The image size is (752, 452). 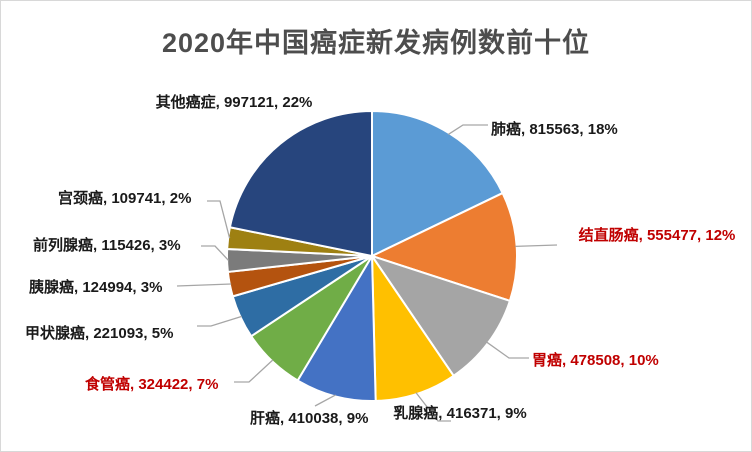 I want to click on slice-label-6: 甲状腺癌, 221093, 5%, so click(x=99, y=333).